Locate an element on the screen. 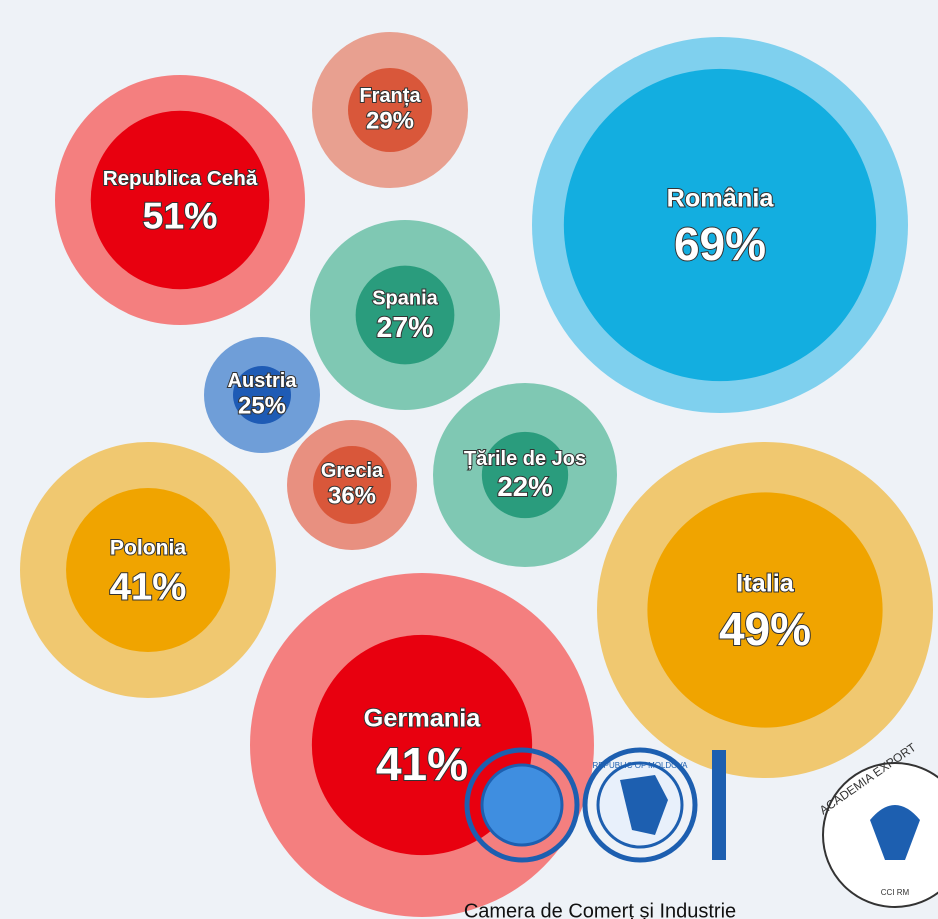  bubble-value: 36% is located at coordinates (352, 495).